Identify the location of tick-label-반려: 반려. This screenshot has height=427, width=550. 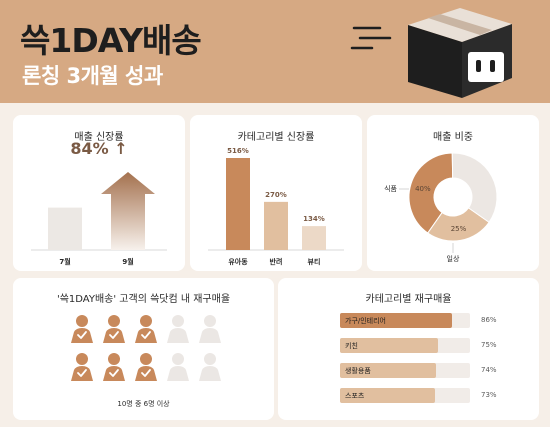
(276, 261).